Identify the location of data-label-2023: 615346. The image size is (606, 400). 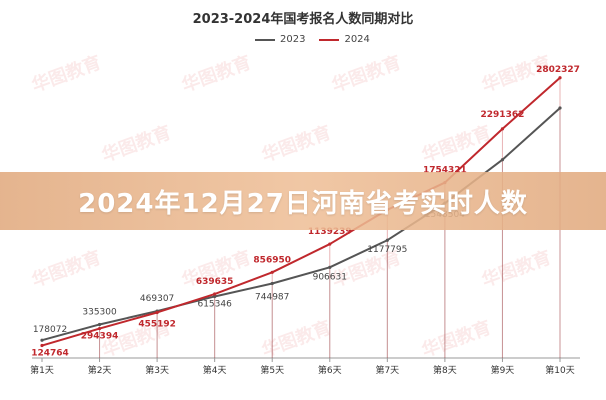
(214, 304).